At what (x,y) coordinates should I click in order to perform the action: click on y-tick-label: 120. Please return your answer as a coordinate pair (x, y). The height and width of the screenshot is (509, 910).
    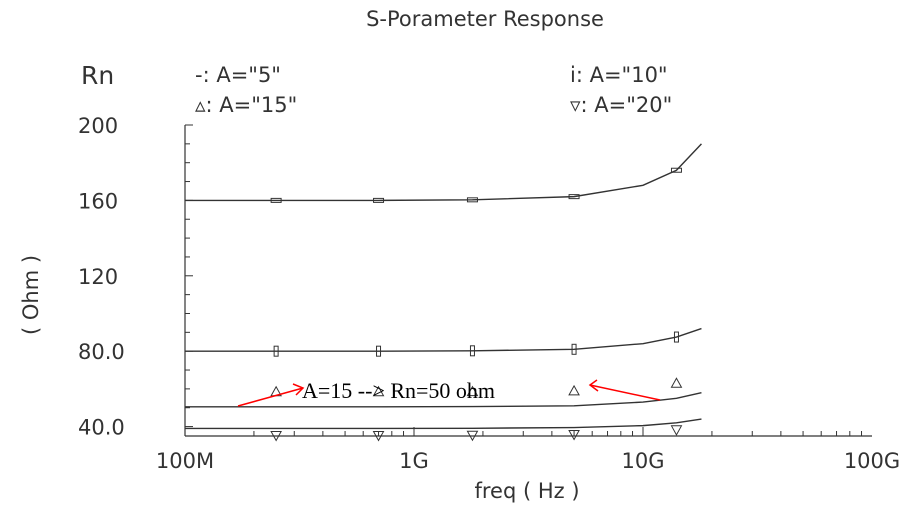
    Looking at the image, I should click on (98, 277).